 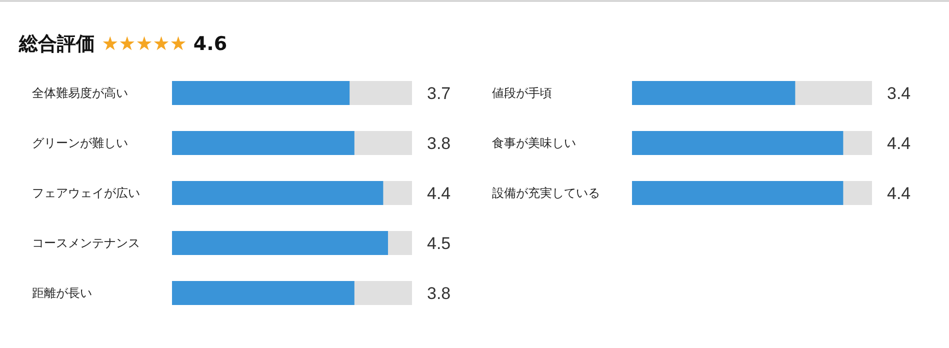 What do you see at coordinates (522, 93) in the screenshot?
I see `y-tick-label: 値段が手頃` at bounding box center [522, 93].